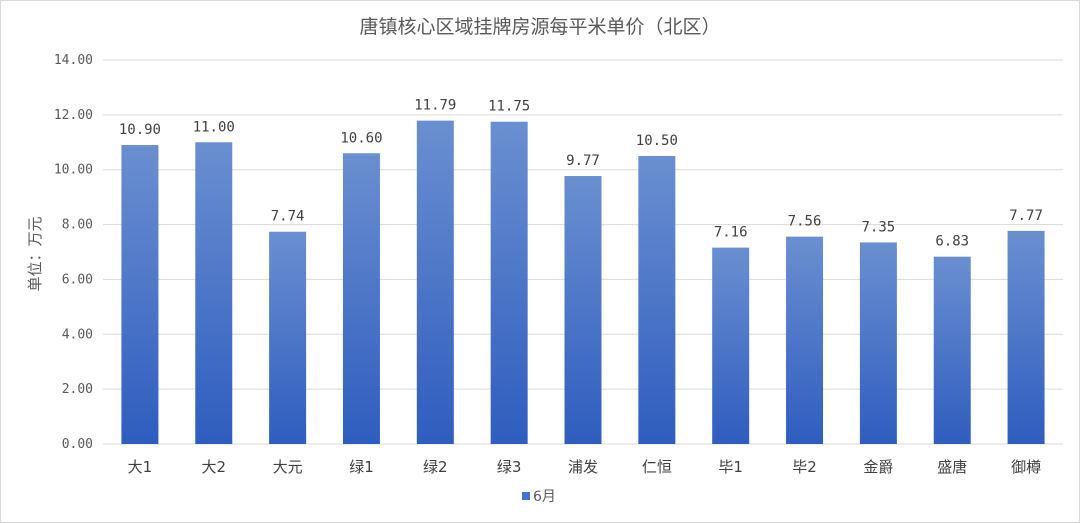  Describe the element at coordinates (214, 127) in the screenshot. I see `data-label: 11.00` at that location.